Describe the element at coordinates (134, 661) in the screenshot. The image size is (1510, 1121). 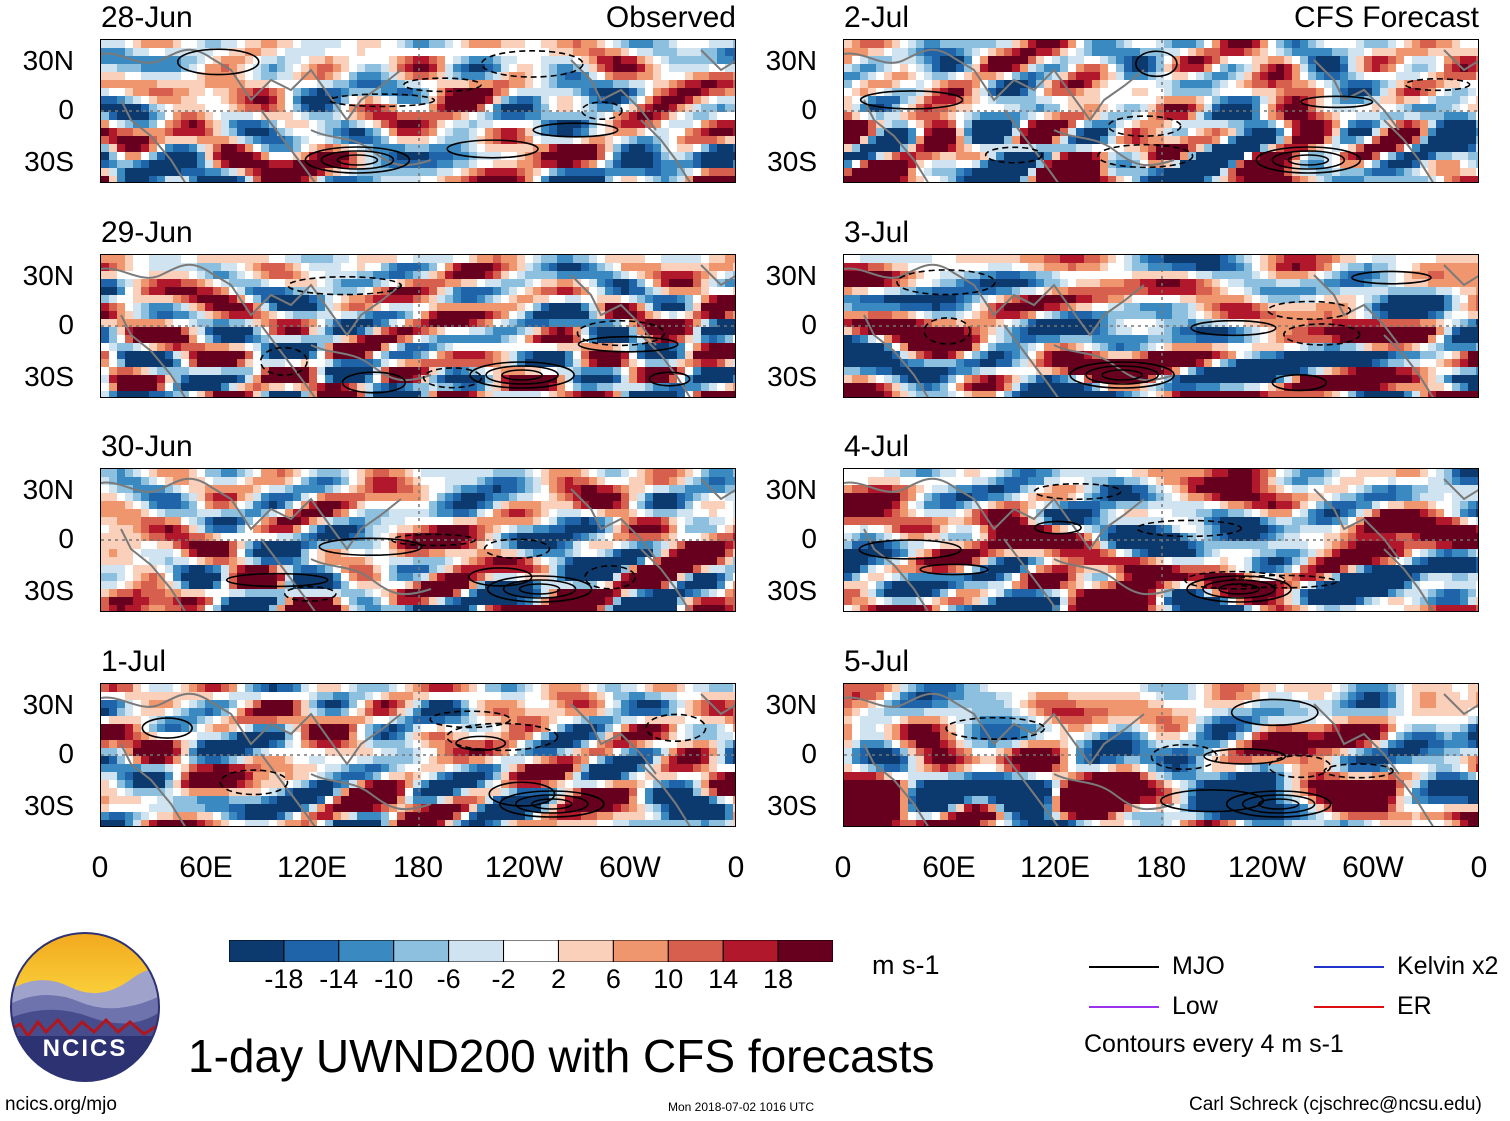
I see `panel-date-0-3: 1-Jul` at that location.